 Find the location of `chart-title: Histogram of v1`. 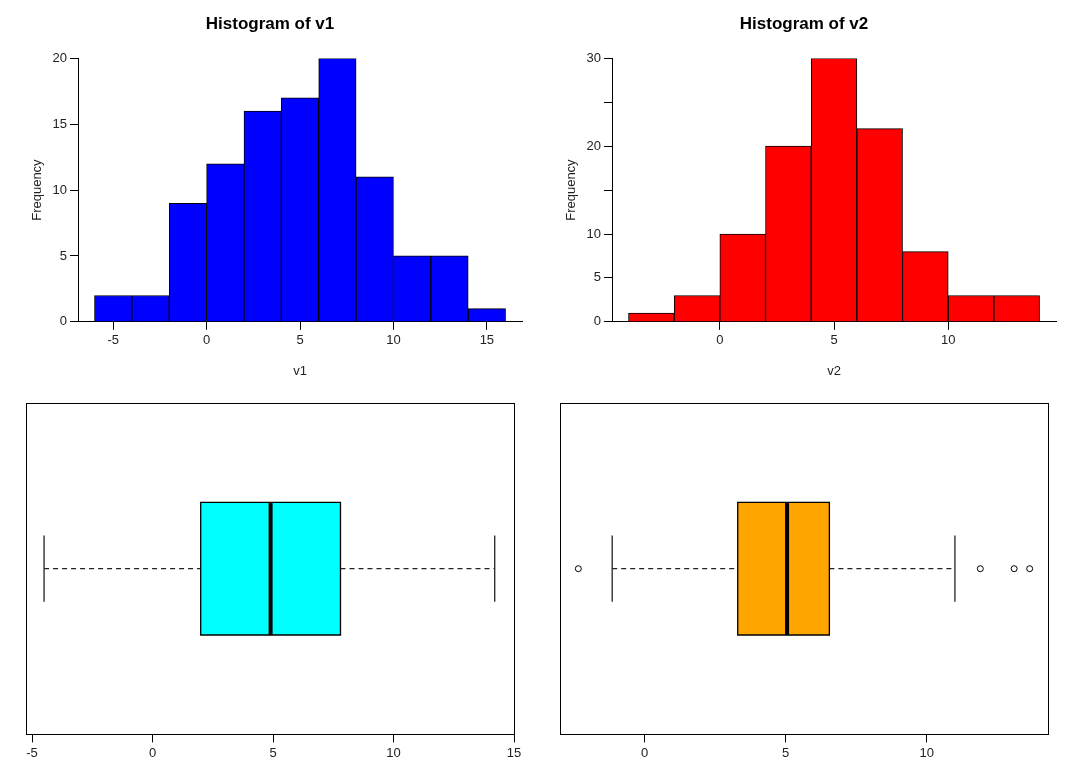

chart-title: Histogram of v1 is located at coordinates (270, 23).